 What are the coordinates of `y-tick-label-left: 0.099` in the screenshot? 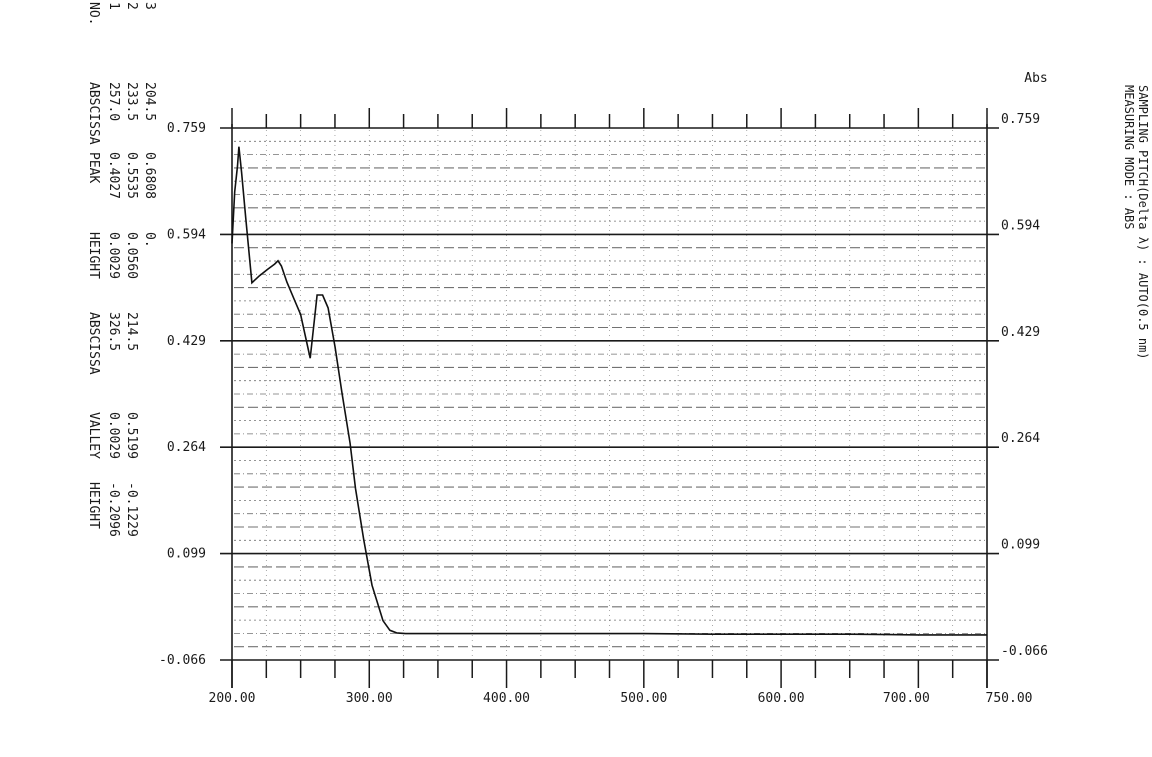 It's located at (186, 554).